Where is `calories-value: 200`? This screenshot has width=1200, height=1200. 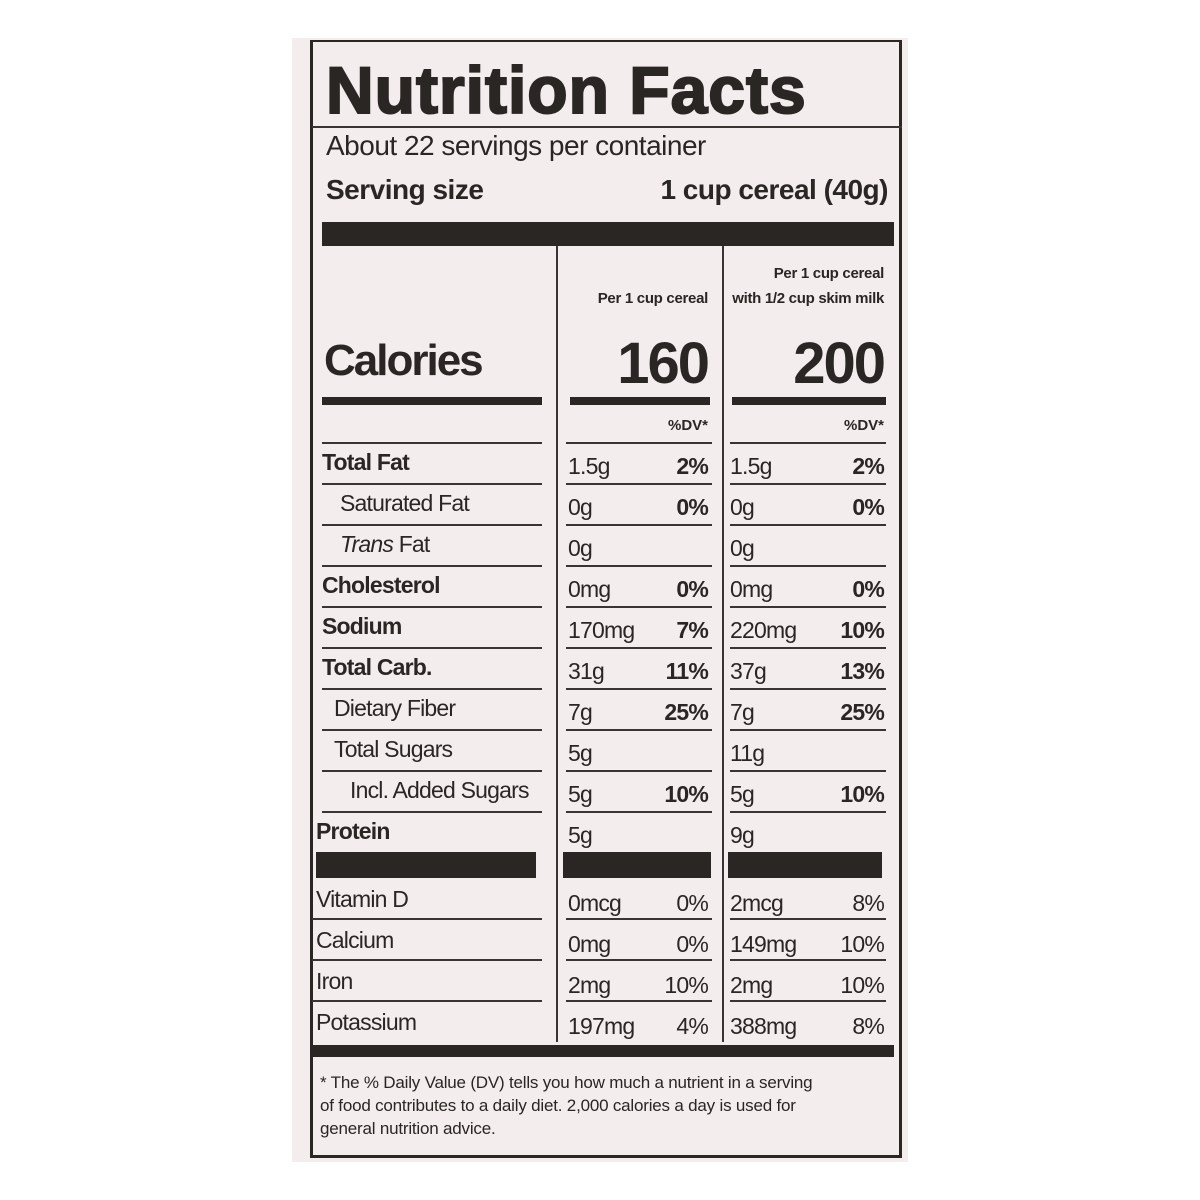 calories-value: 200 is located at coordinates (839, 363).